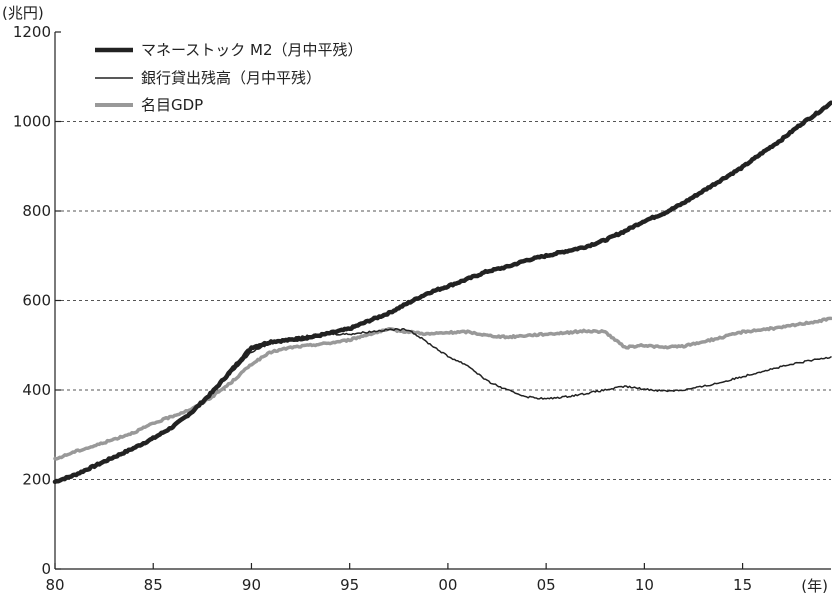  I want to click on x-tick-label-15: 15, so click(742, 585).